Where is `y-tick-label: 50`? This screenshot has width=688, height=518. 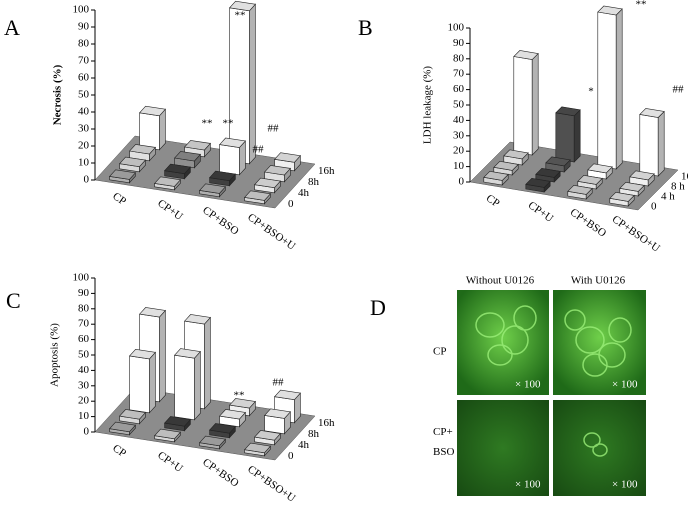
y-tick-label: 50 is located at coordinates (459, 105).